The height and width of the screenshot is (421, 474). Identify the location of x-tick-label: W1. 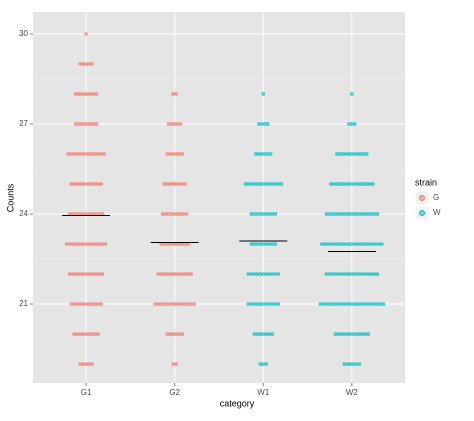
(263, 392).